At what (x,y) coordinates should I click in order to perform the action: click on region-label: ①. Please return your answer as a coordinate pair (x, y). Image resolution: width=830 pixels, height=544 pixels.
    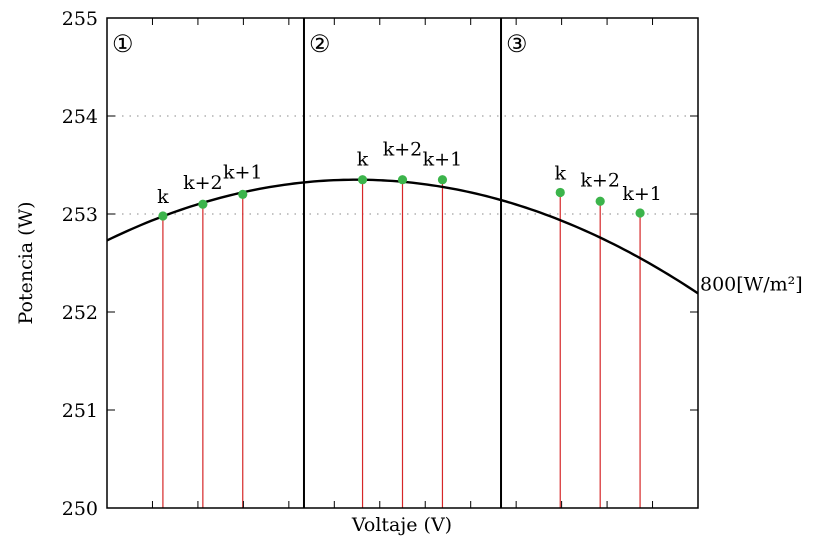
    Looking at the image, I should click on (123, 44).